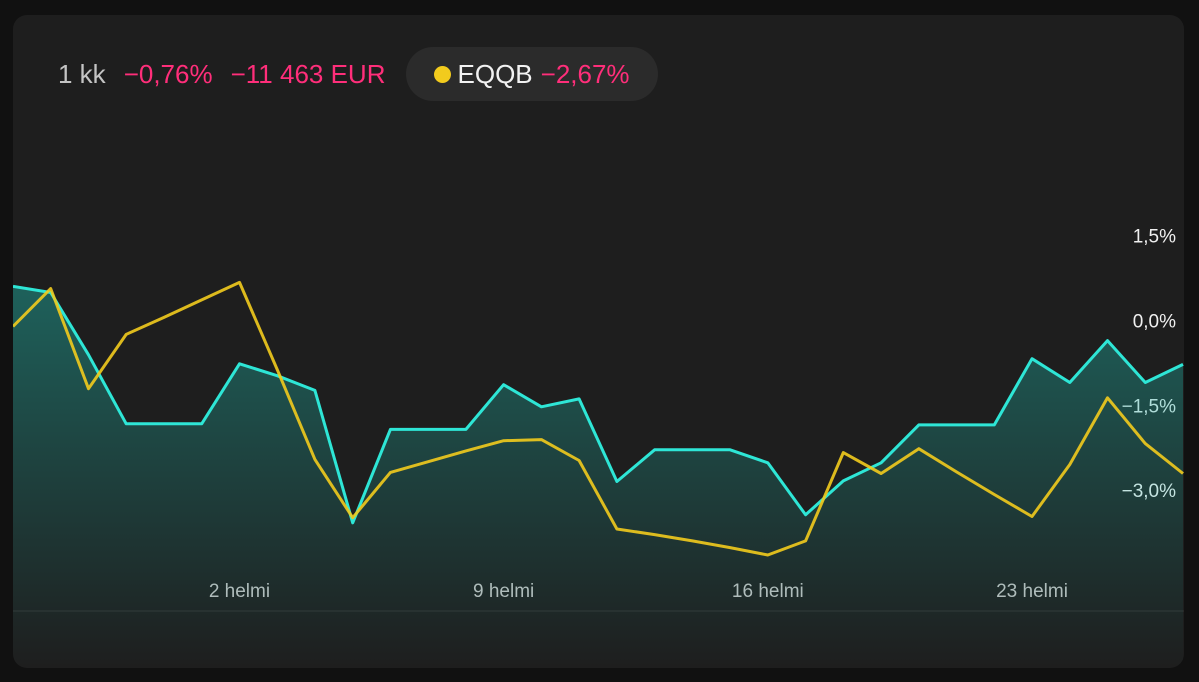  I want to click on legend-change: −2,67%, so click(585, 73).